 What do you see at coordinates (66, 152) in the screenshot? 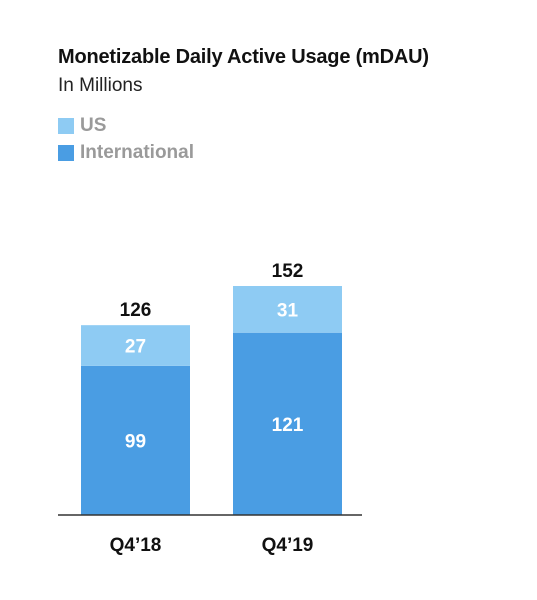
I see `legend-swatch-international` at bounding box center [66, 152].